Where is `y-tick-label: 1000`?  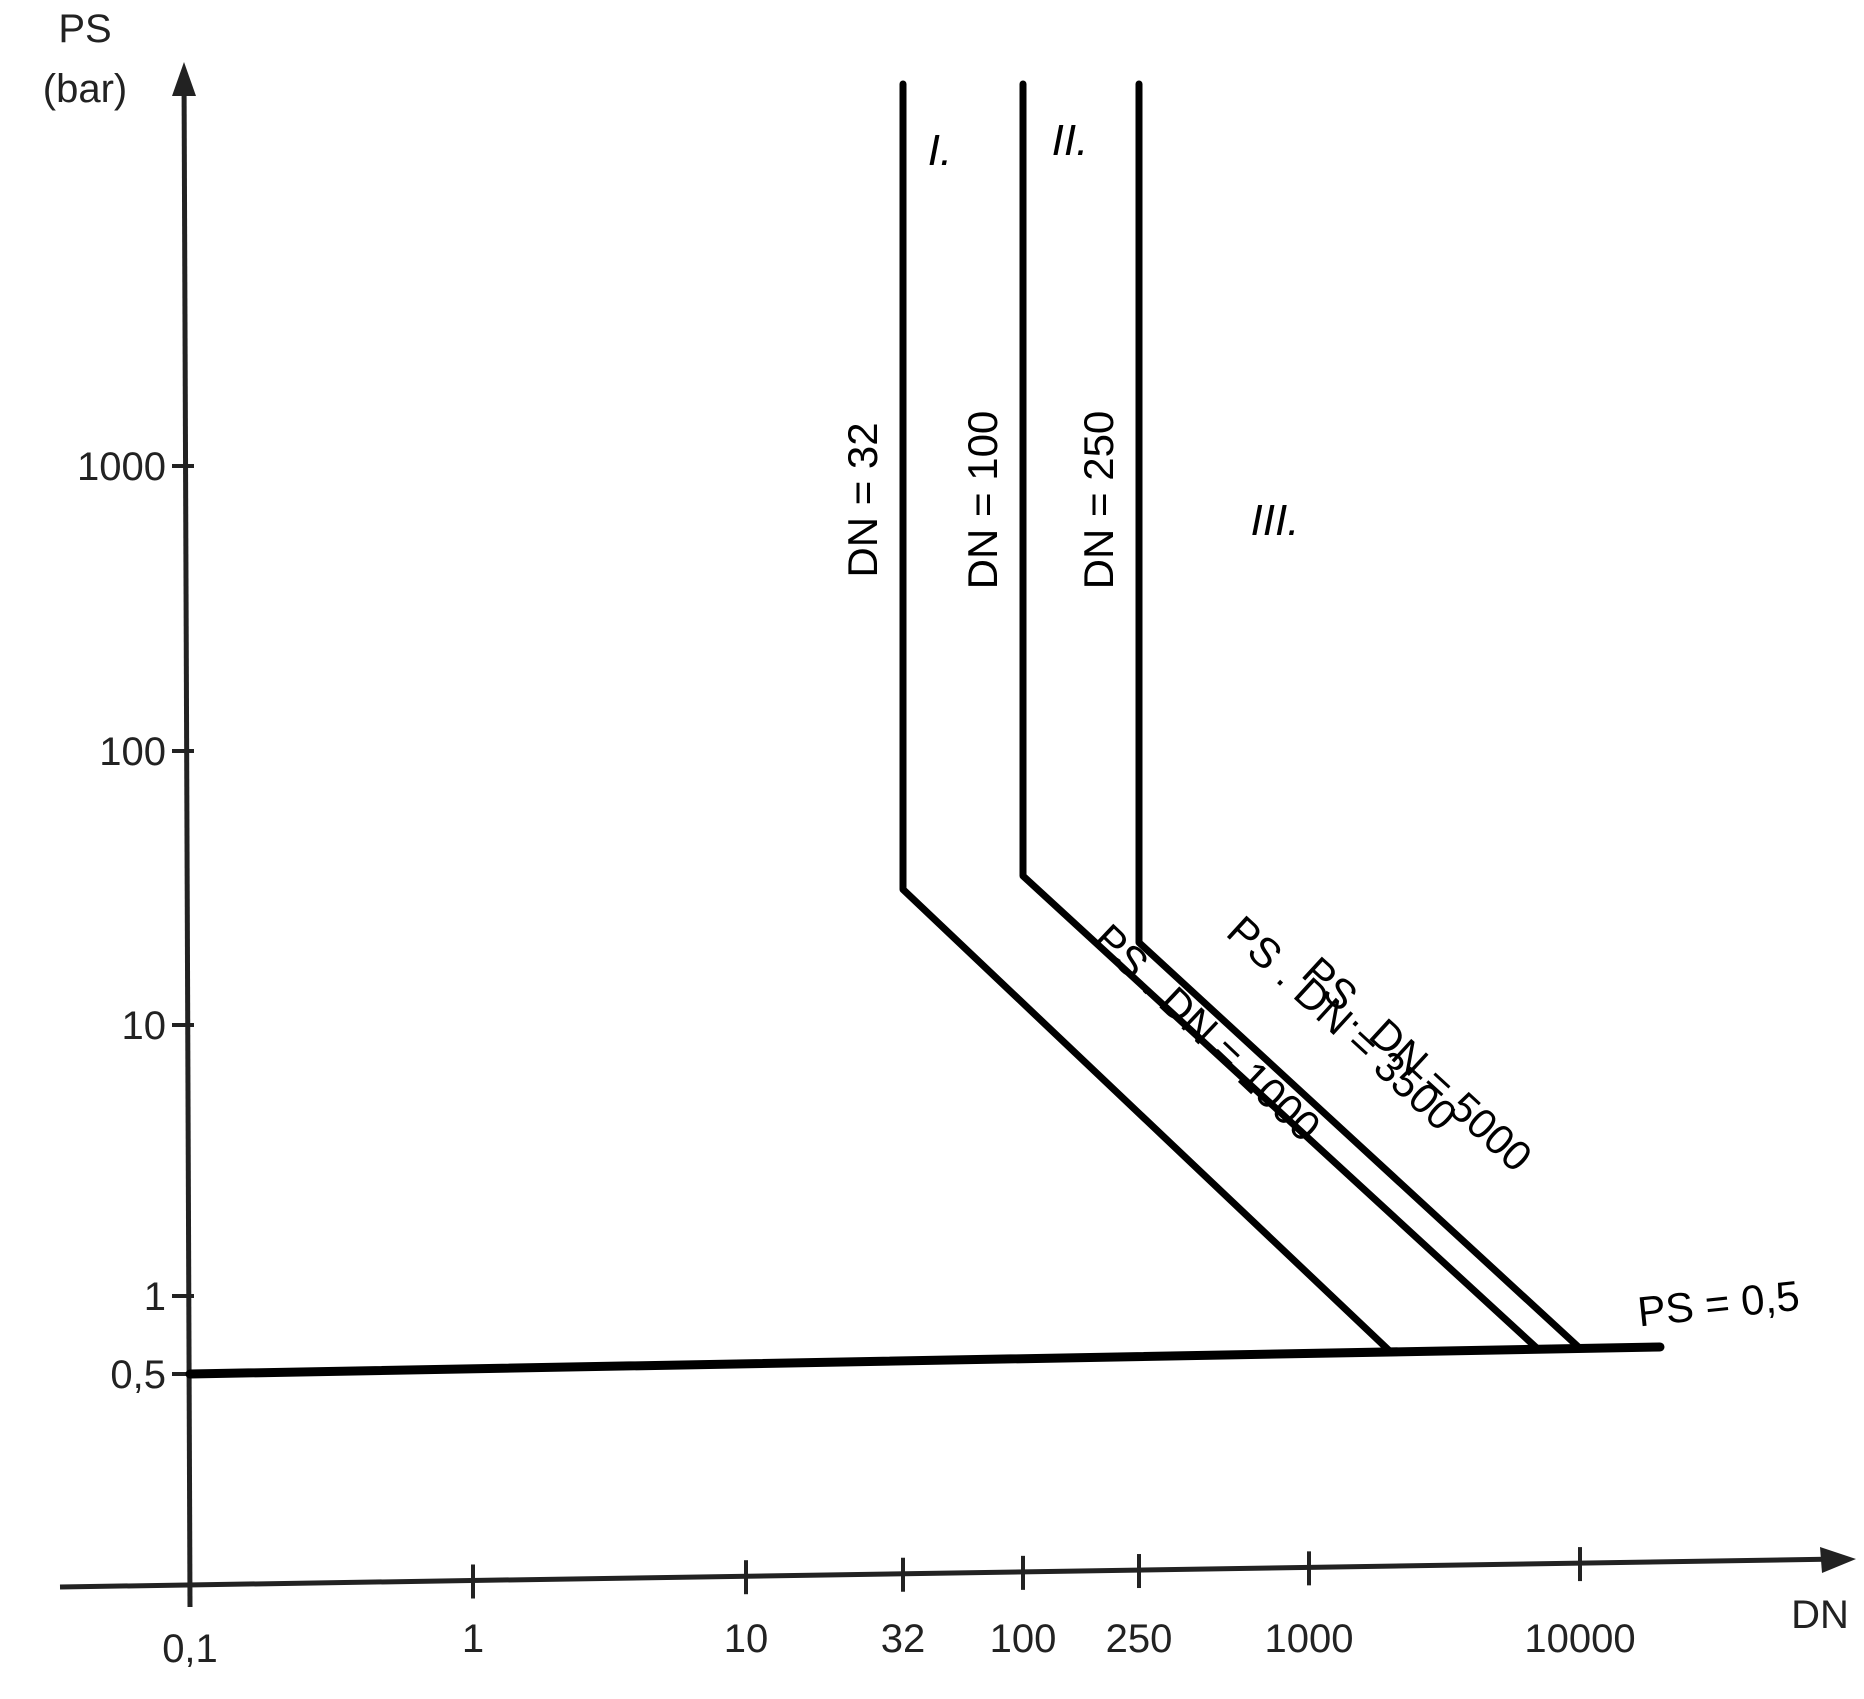 y-tick-label: 1000 is located at coordinates (121, 467).